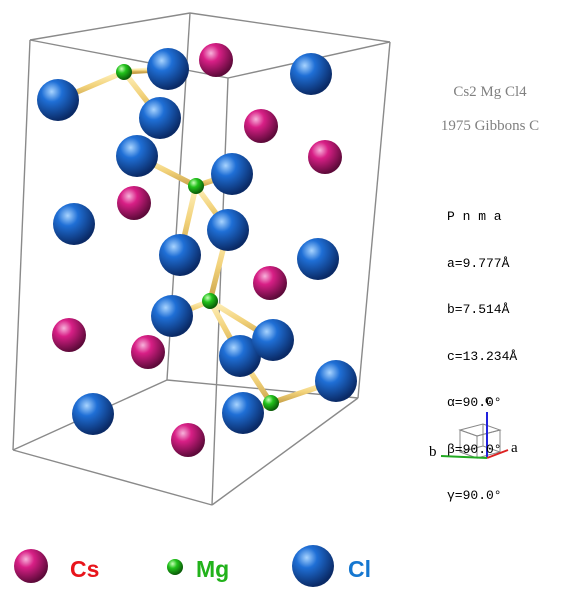  What do you see at coordinates (31, 566) in the screenshot?
I see `legend-cs-swatch` at bounding box center [31, 566].